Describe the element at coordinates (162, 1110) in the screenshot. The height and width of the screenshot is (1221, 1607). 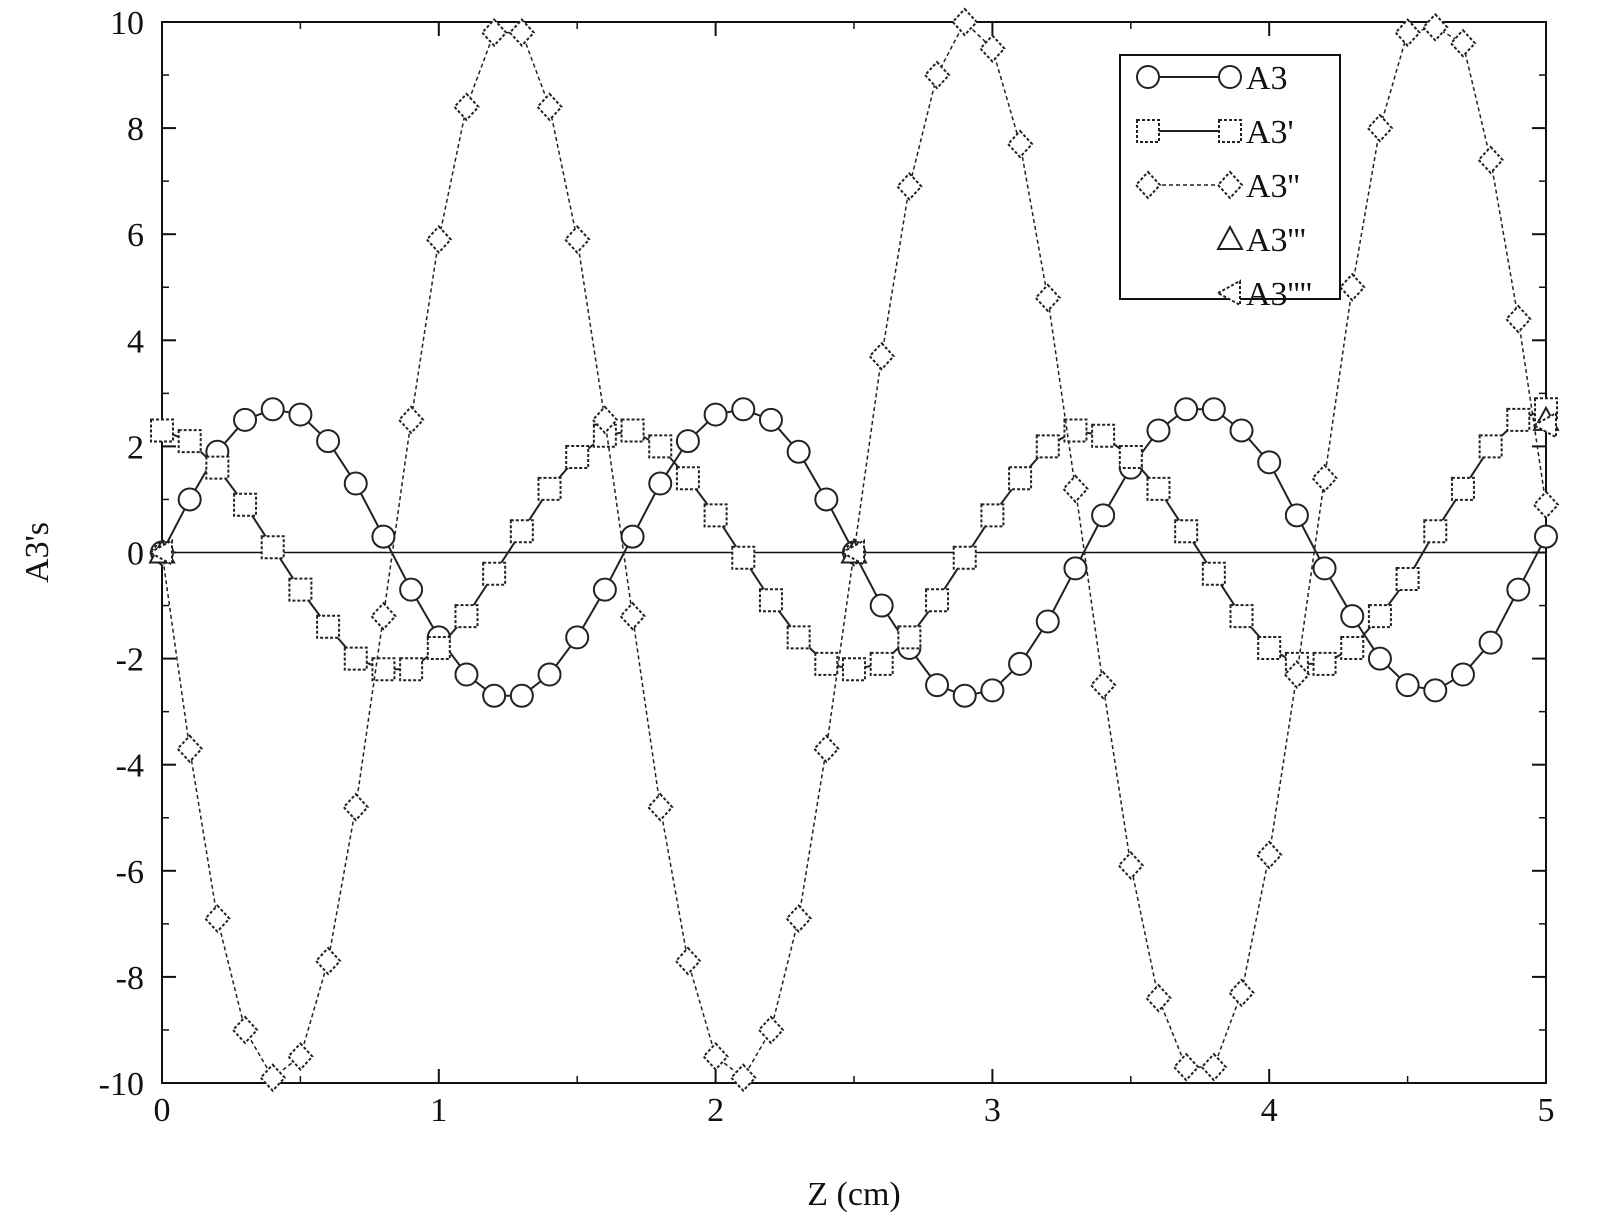
I see `x-tick-label: 0` at that location.